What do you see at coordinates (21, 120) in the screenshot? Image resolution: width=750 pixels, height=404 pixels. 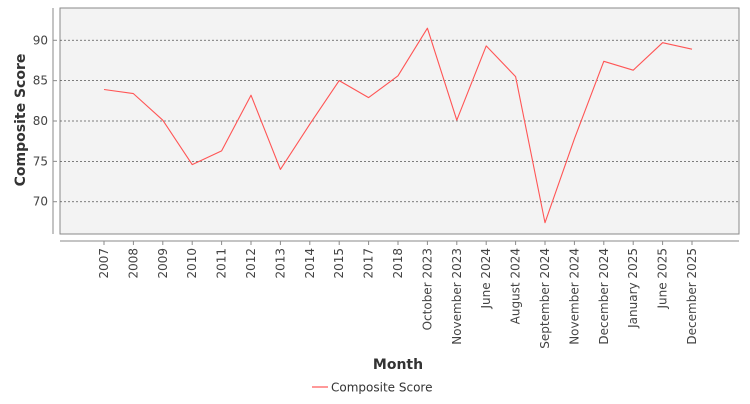 I see `y-axis-label: Composite Score` at bounding box center [21, 120].